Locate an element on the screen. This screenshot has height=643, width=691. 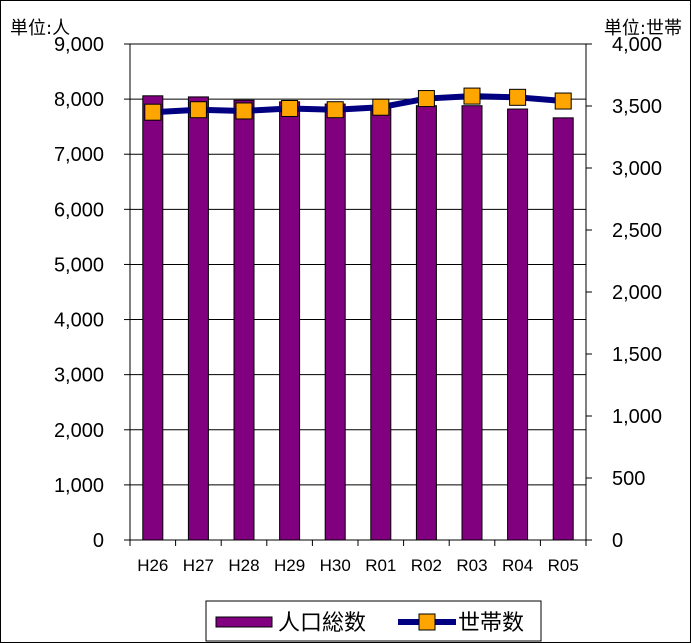
x-axis-tick-label: H29 is located at coordinates (289, 565).